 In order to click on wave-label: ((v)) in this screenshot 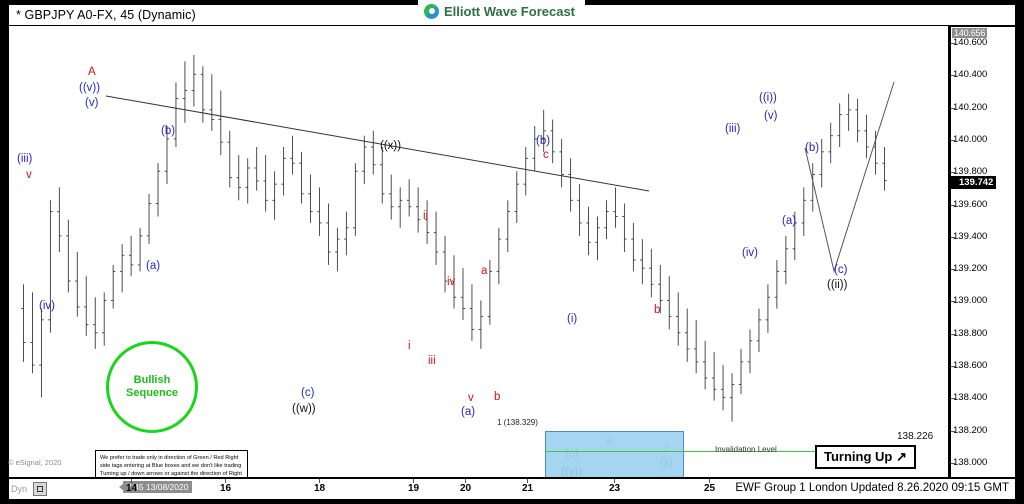, I will do `click(90, 88)`.